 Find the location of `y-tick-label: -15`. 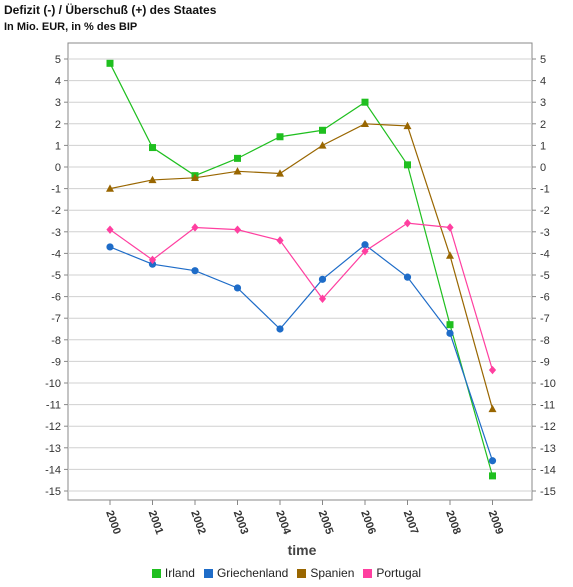

y-tick-label: -15 is located at coordinates (53, 492).